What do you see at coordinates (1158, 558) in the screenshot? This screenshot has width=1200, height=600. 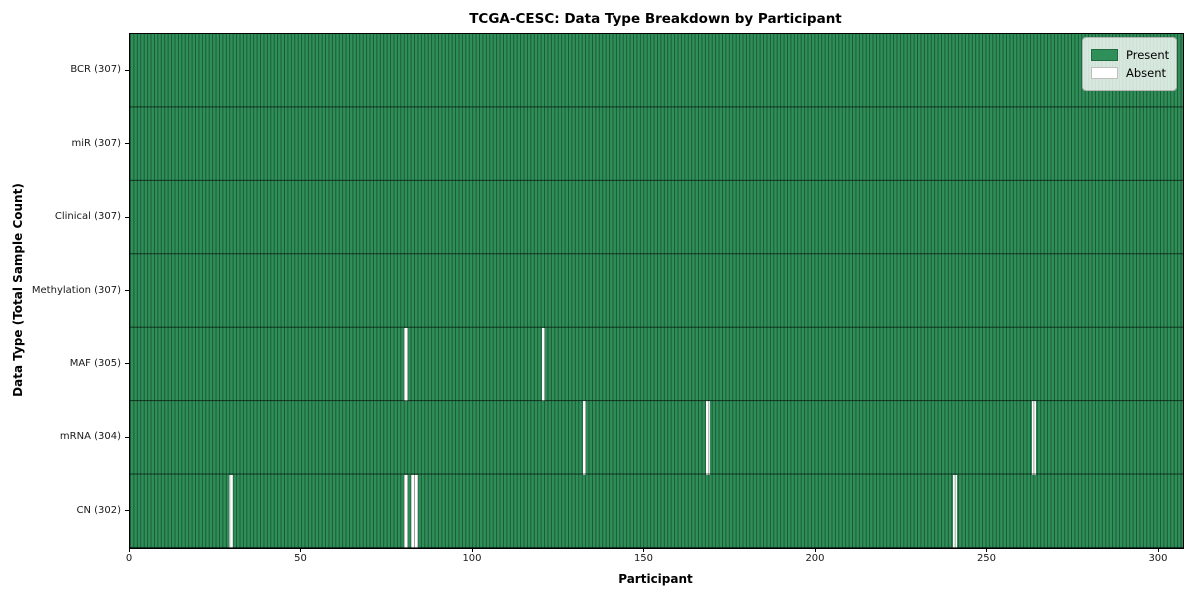 I see `x-tick-label-300: 300` at bounding box center [1158, 558].